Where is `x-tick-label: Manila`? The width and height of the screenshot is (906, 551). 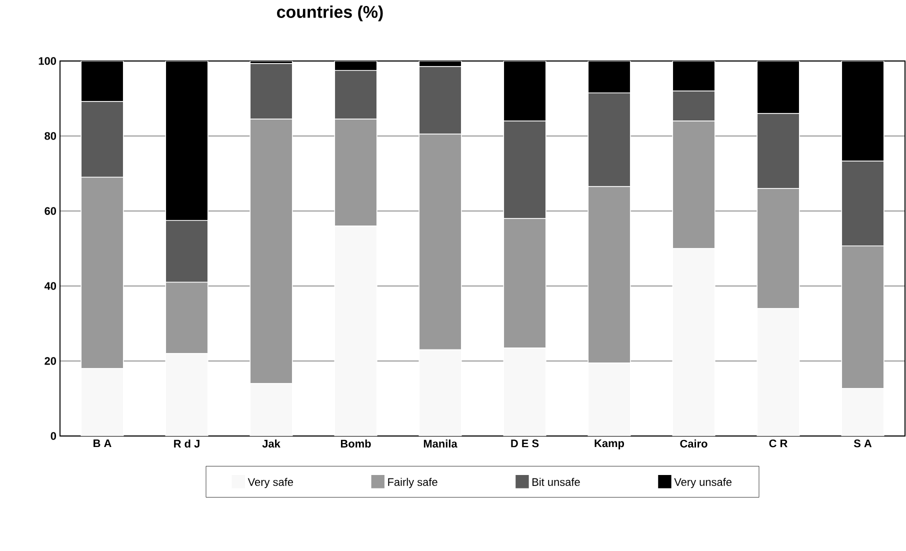
x-tick-label: Manila is located at coordinates (441, 444).